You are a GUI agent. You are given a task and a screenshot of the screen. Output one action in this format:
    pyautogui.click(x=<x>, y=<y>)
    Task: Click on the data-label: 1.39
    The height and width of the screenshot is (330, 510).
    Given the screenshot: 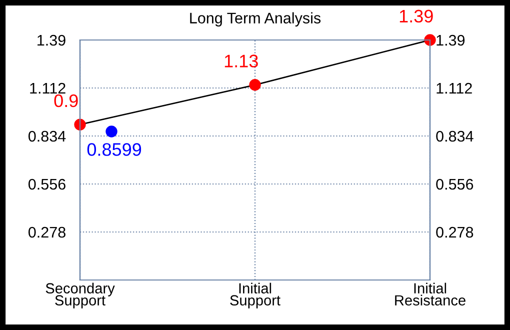 What is the action you would take?
    pyautogui.click(x=416, y=16)
    